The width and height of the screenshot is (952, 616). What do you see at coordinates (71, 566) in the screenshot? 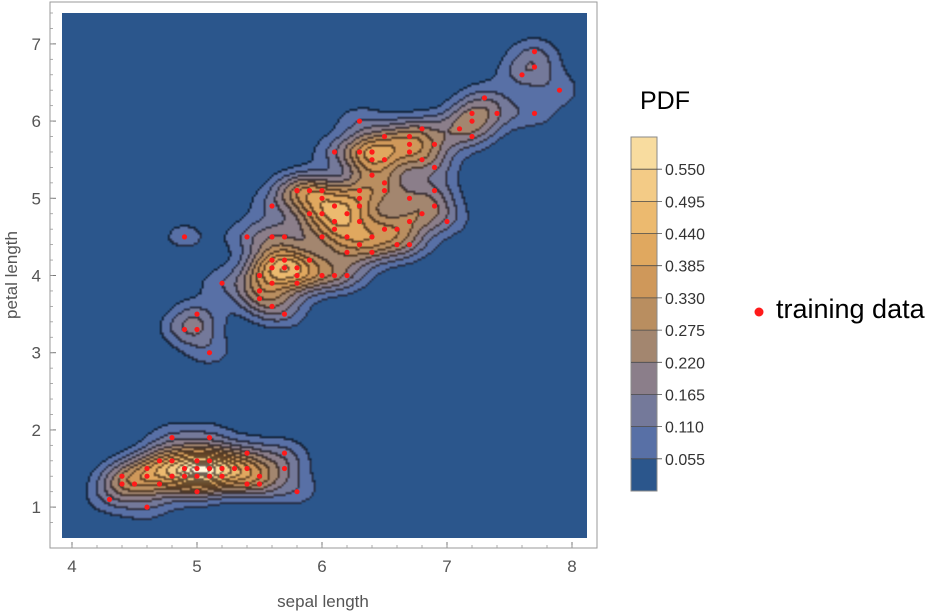
I see `x-tick-label: 4` at bounding box center [71, 566].